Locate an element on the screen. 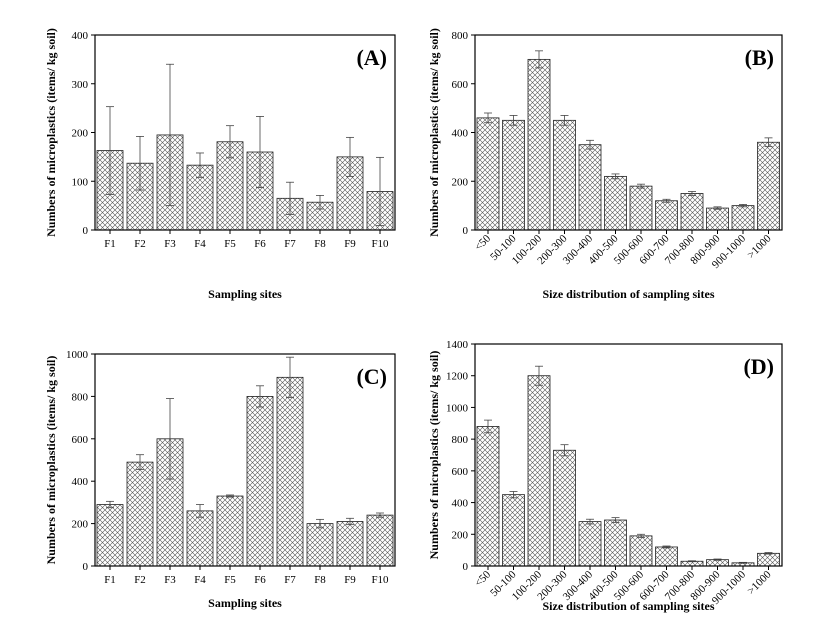 The width and height of the screenshot is (834, 638). panel-label: (D) is located at coordinates (758, 366).